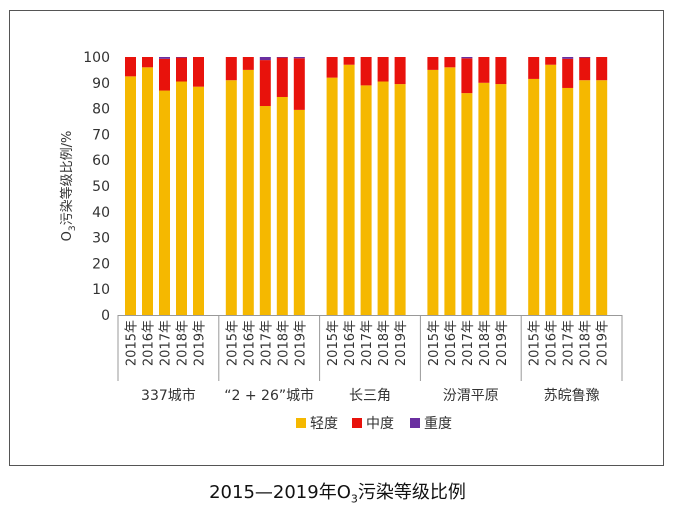  Describe the element at coordinates (101, 84) in the screenshot. I see `y-tick-label: 90` at that location.